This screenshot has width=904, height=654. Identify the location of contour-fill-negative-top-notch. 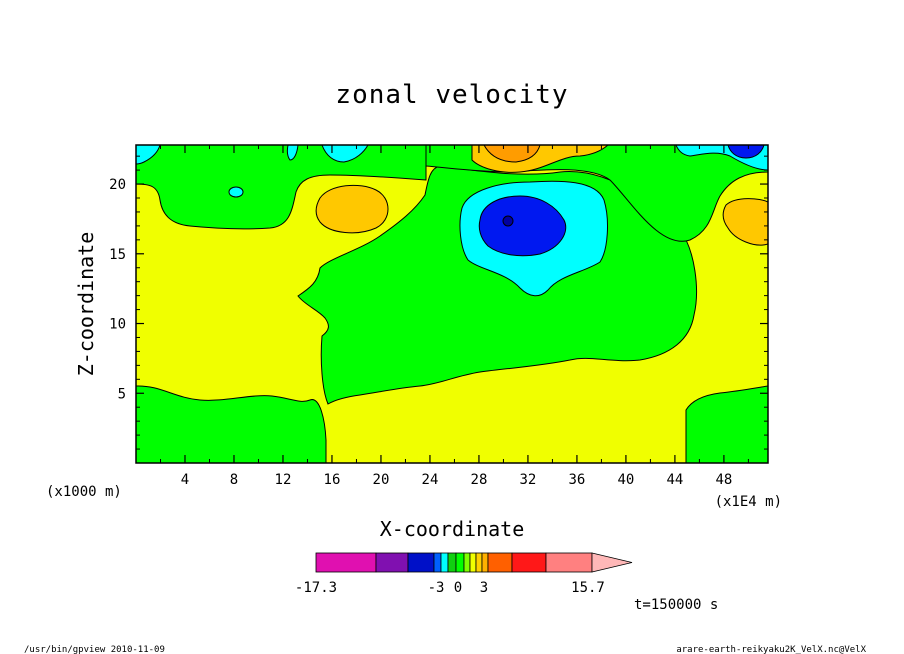
(292, 153).